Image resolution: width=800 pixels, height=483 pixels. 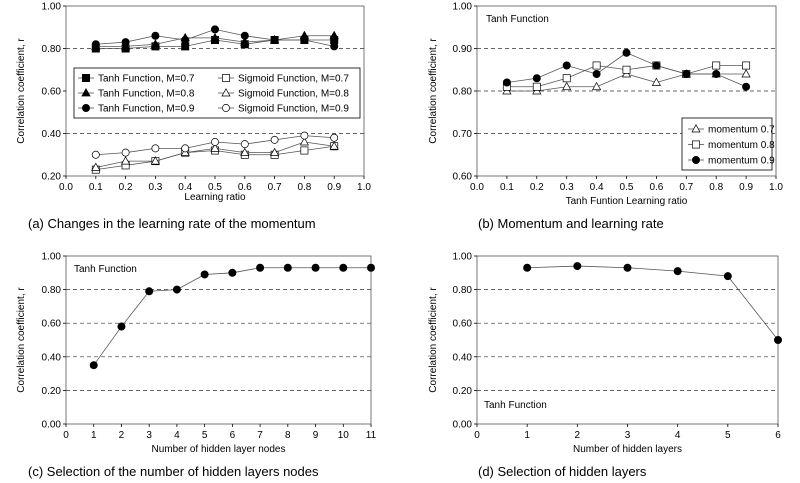 I want to click on y-tick-label: 0.00, so click(x=463, y=425).